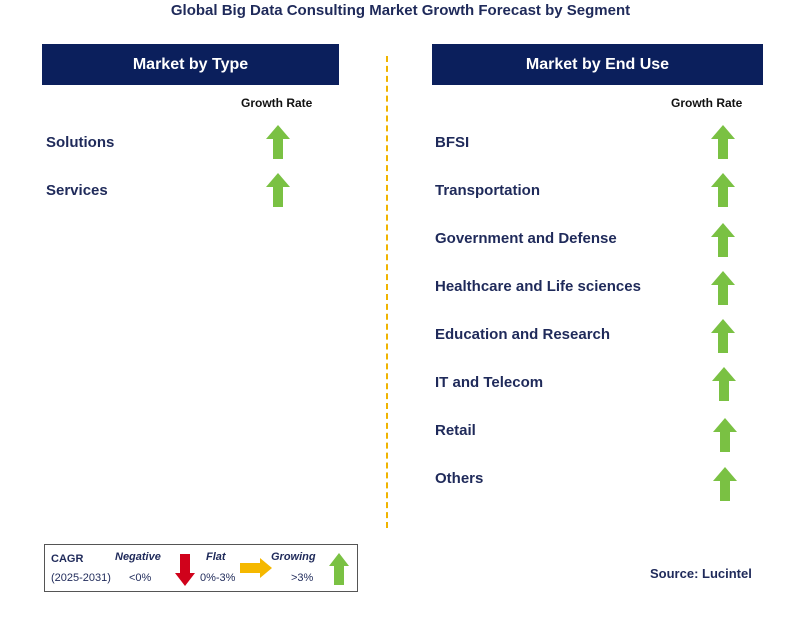 Image resolution: width=801 pixels, height=637 pixels. Describe the element at coordinates (190, 64) in the screenshot. I see `market-by-type-header: Market by Type` at that location.